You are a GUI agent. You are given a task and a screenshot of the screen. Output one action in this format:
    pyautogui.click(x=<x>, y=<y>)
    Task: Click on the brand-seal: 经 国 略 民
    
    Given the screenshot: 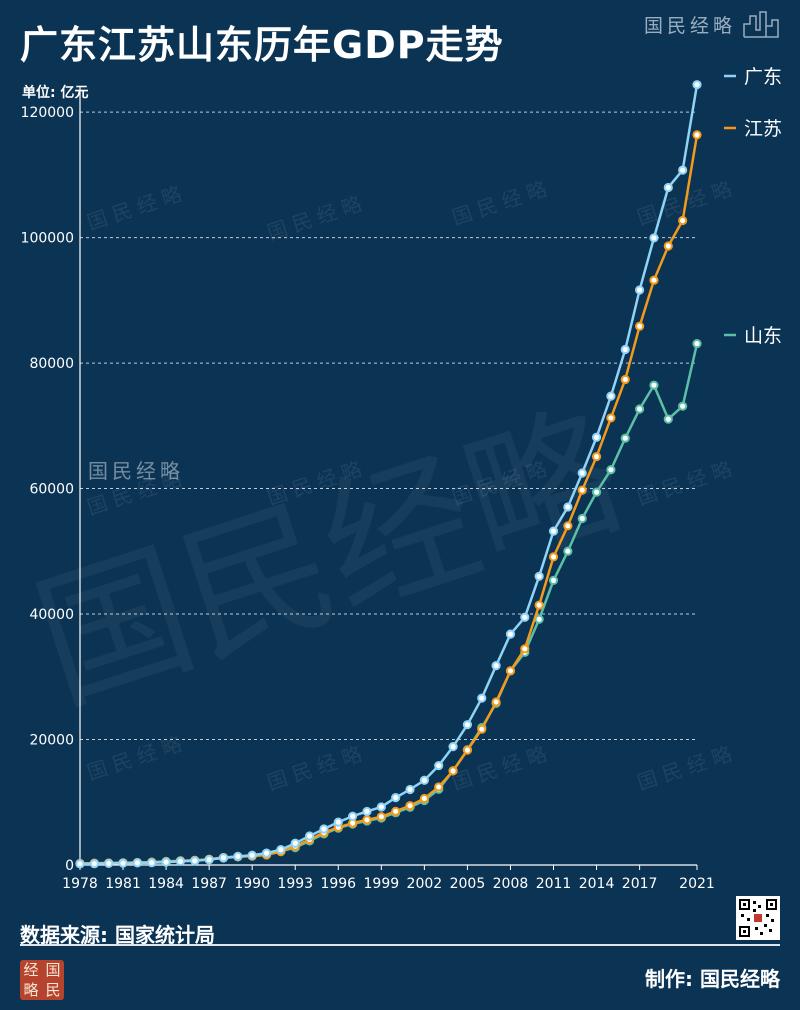 What is the action you would take?
    pyautogui.click(x=42, y=980)
    